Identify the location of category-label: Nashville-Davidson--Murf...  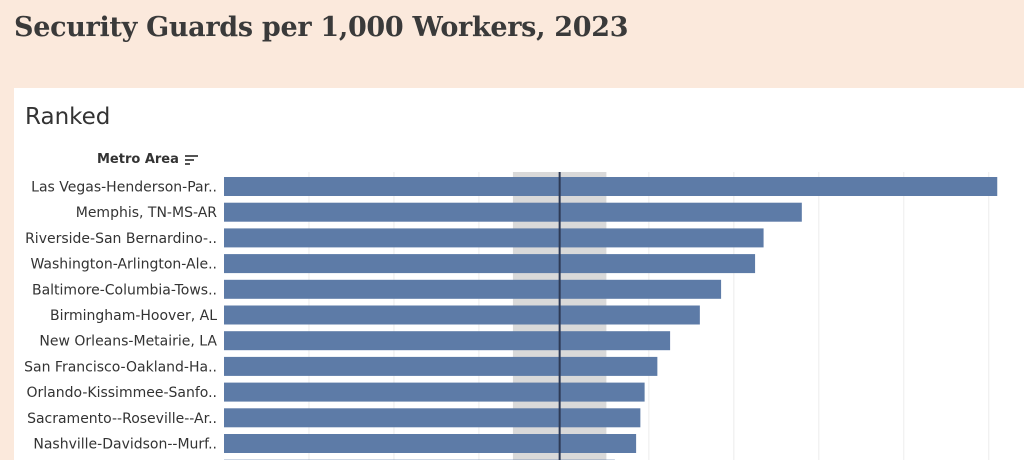
(125, 445).